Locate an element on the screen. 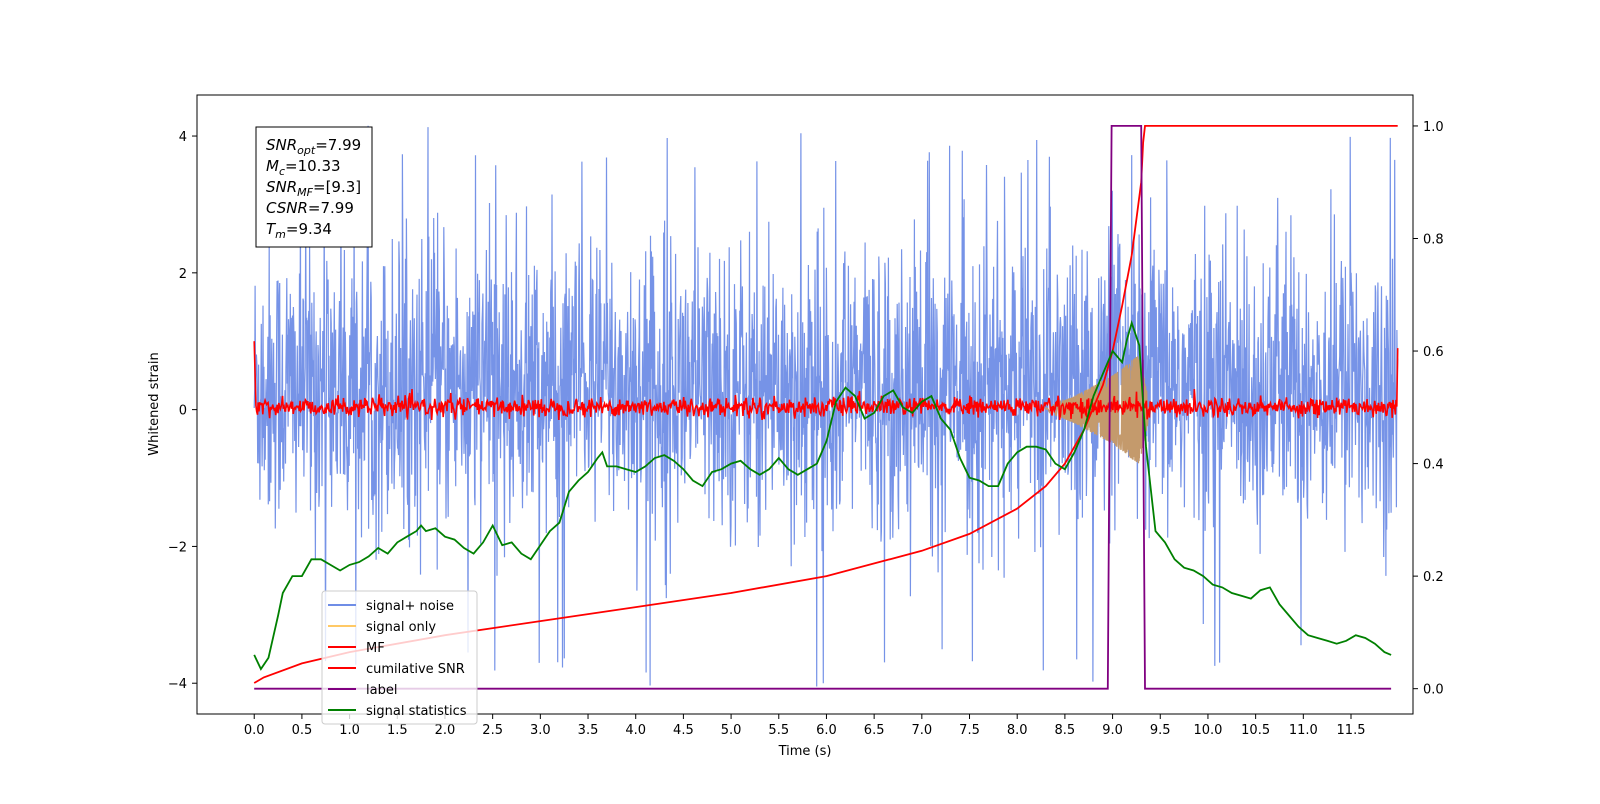 The height and width of the screenshot is (804, 1600). y-axis-ticks: −4 −2 0 2 4 is located at coordinates (182, 411).